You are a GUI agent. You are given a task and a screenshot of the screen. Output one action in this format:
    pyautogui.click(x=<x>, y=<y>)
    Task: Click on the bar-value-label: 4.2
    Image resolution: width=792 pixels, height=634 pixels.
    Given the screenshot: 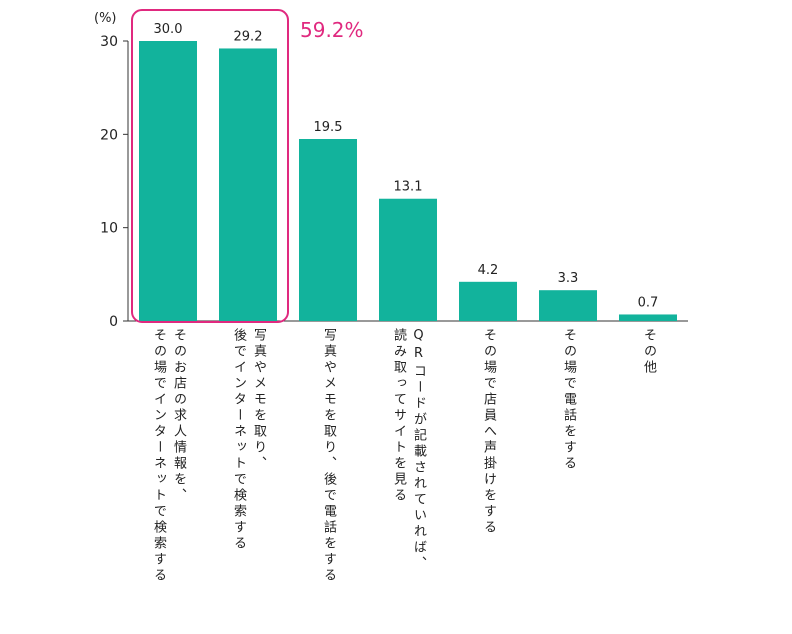 What is the action you would take?
    pyautogui.click(x=488, y=270)
    